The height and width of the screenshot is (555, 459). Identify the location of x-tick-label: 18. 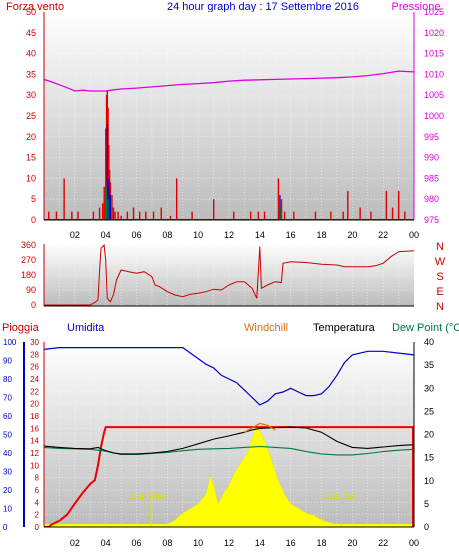
(321, 235).